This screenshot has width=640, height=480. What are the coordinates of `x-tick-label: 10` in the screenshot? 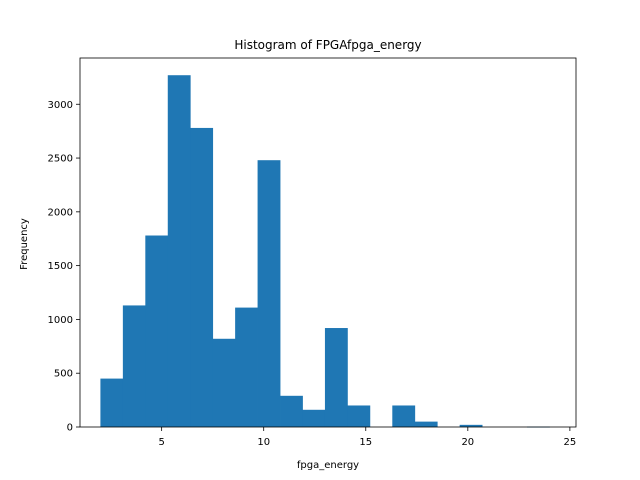 It's located at (263, 442).